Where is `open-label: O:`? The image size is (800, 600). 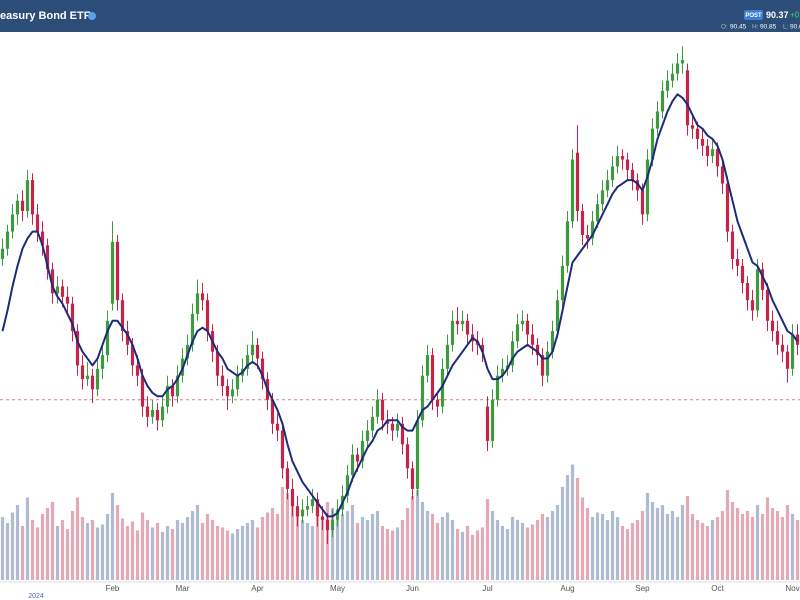 open-label: O: is located at coordinates (724, 27).